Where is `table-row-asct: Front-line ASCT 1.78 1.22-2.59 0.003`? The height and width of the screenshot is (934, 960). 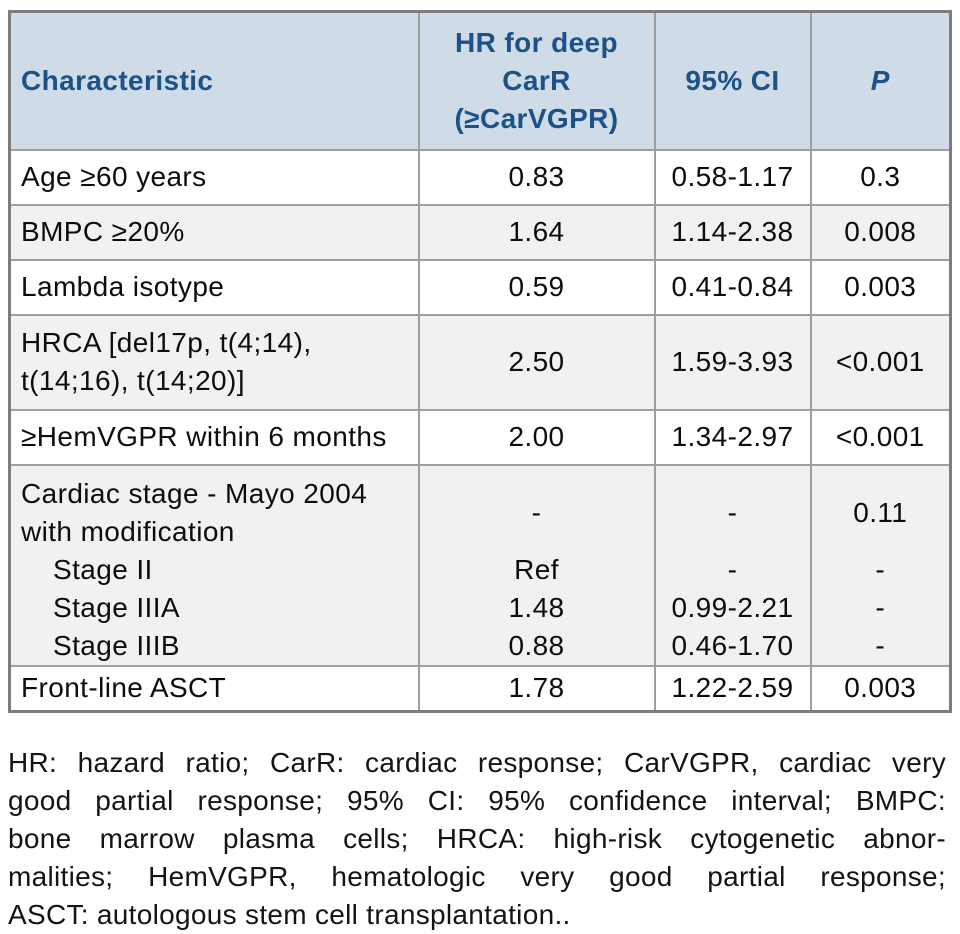 table-row-asct: Front-line ASCT 1.78 1.22-2.59 0.003 is located at coordinates (480, 688).